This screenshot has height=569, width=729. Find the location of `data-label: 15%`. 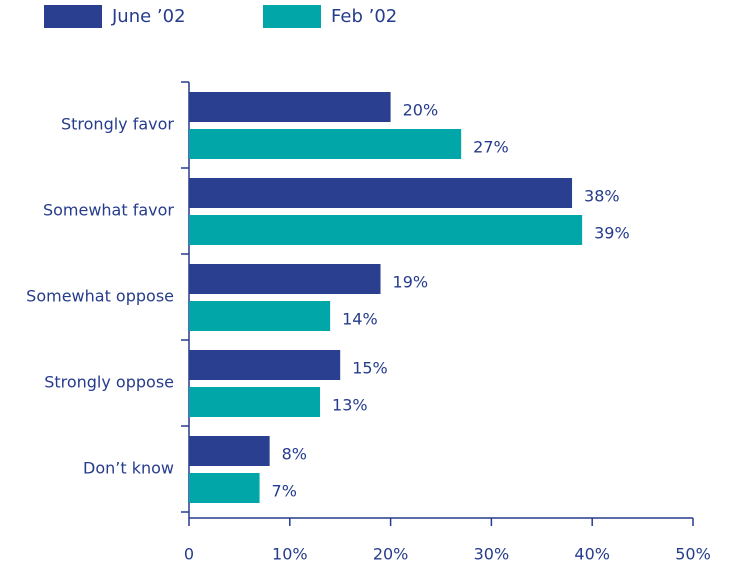

data-label: 15% is located at coordinates (370, 368).